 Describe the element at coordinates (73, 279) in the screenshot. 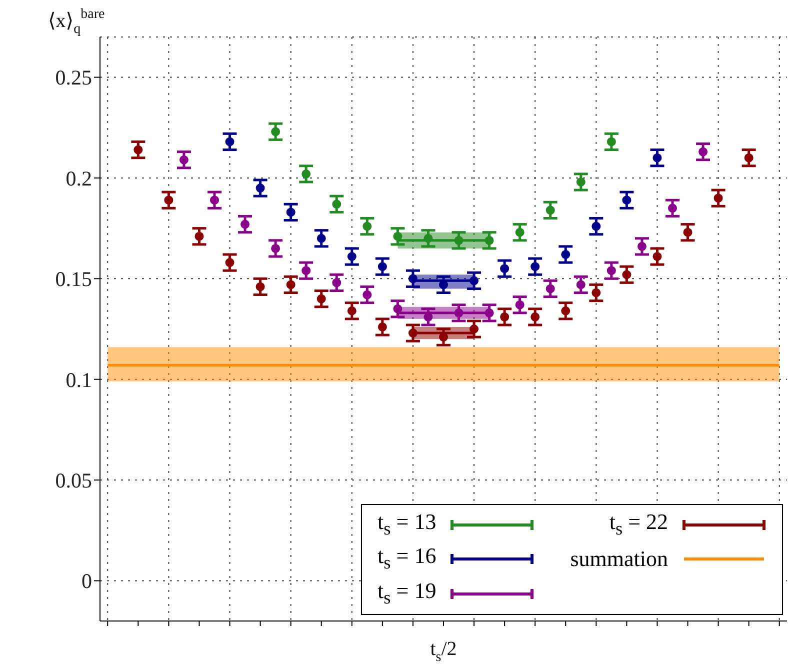

I see `y-tick-label: 0.15` at that location.